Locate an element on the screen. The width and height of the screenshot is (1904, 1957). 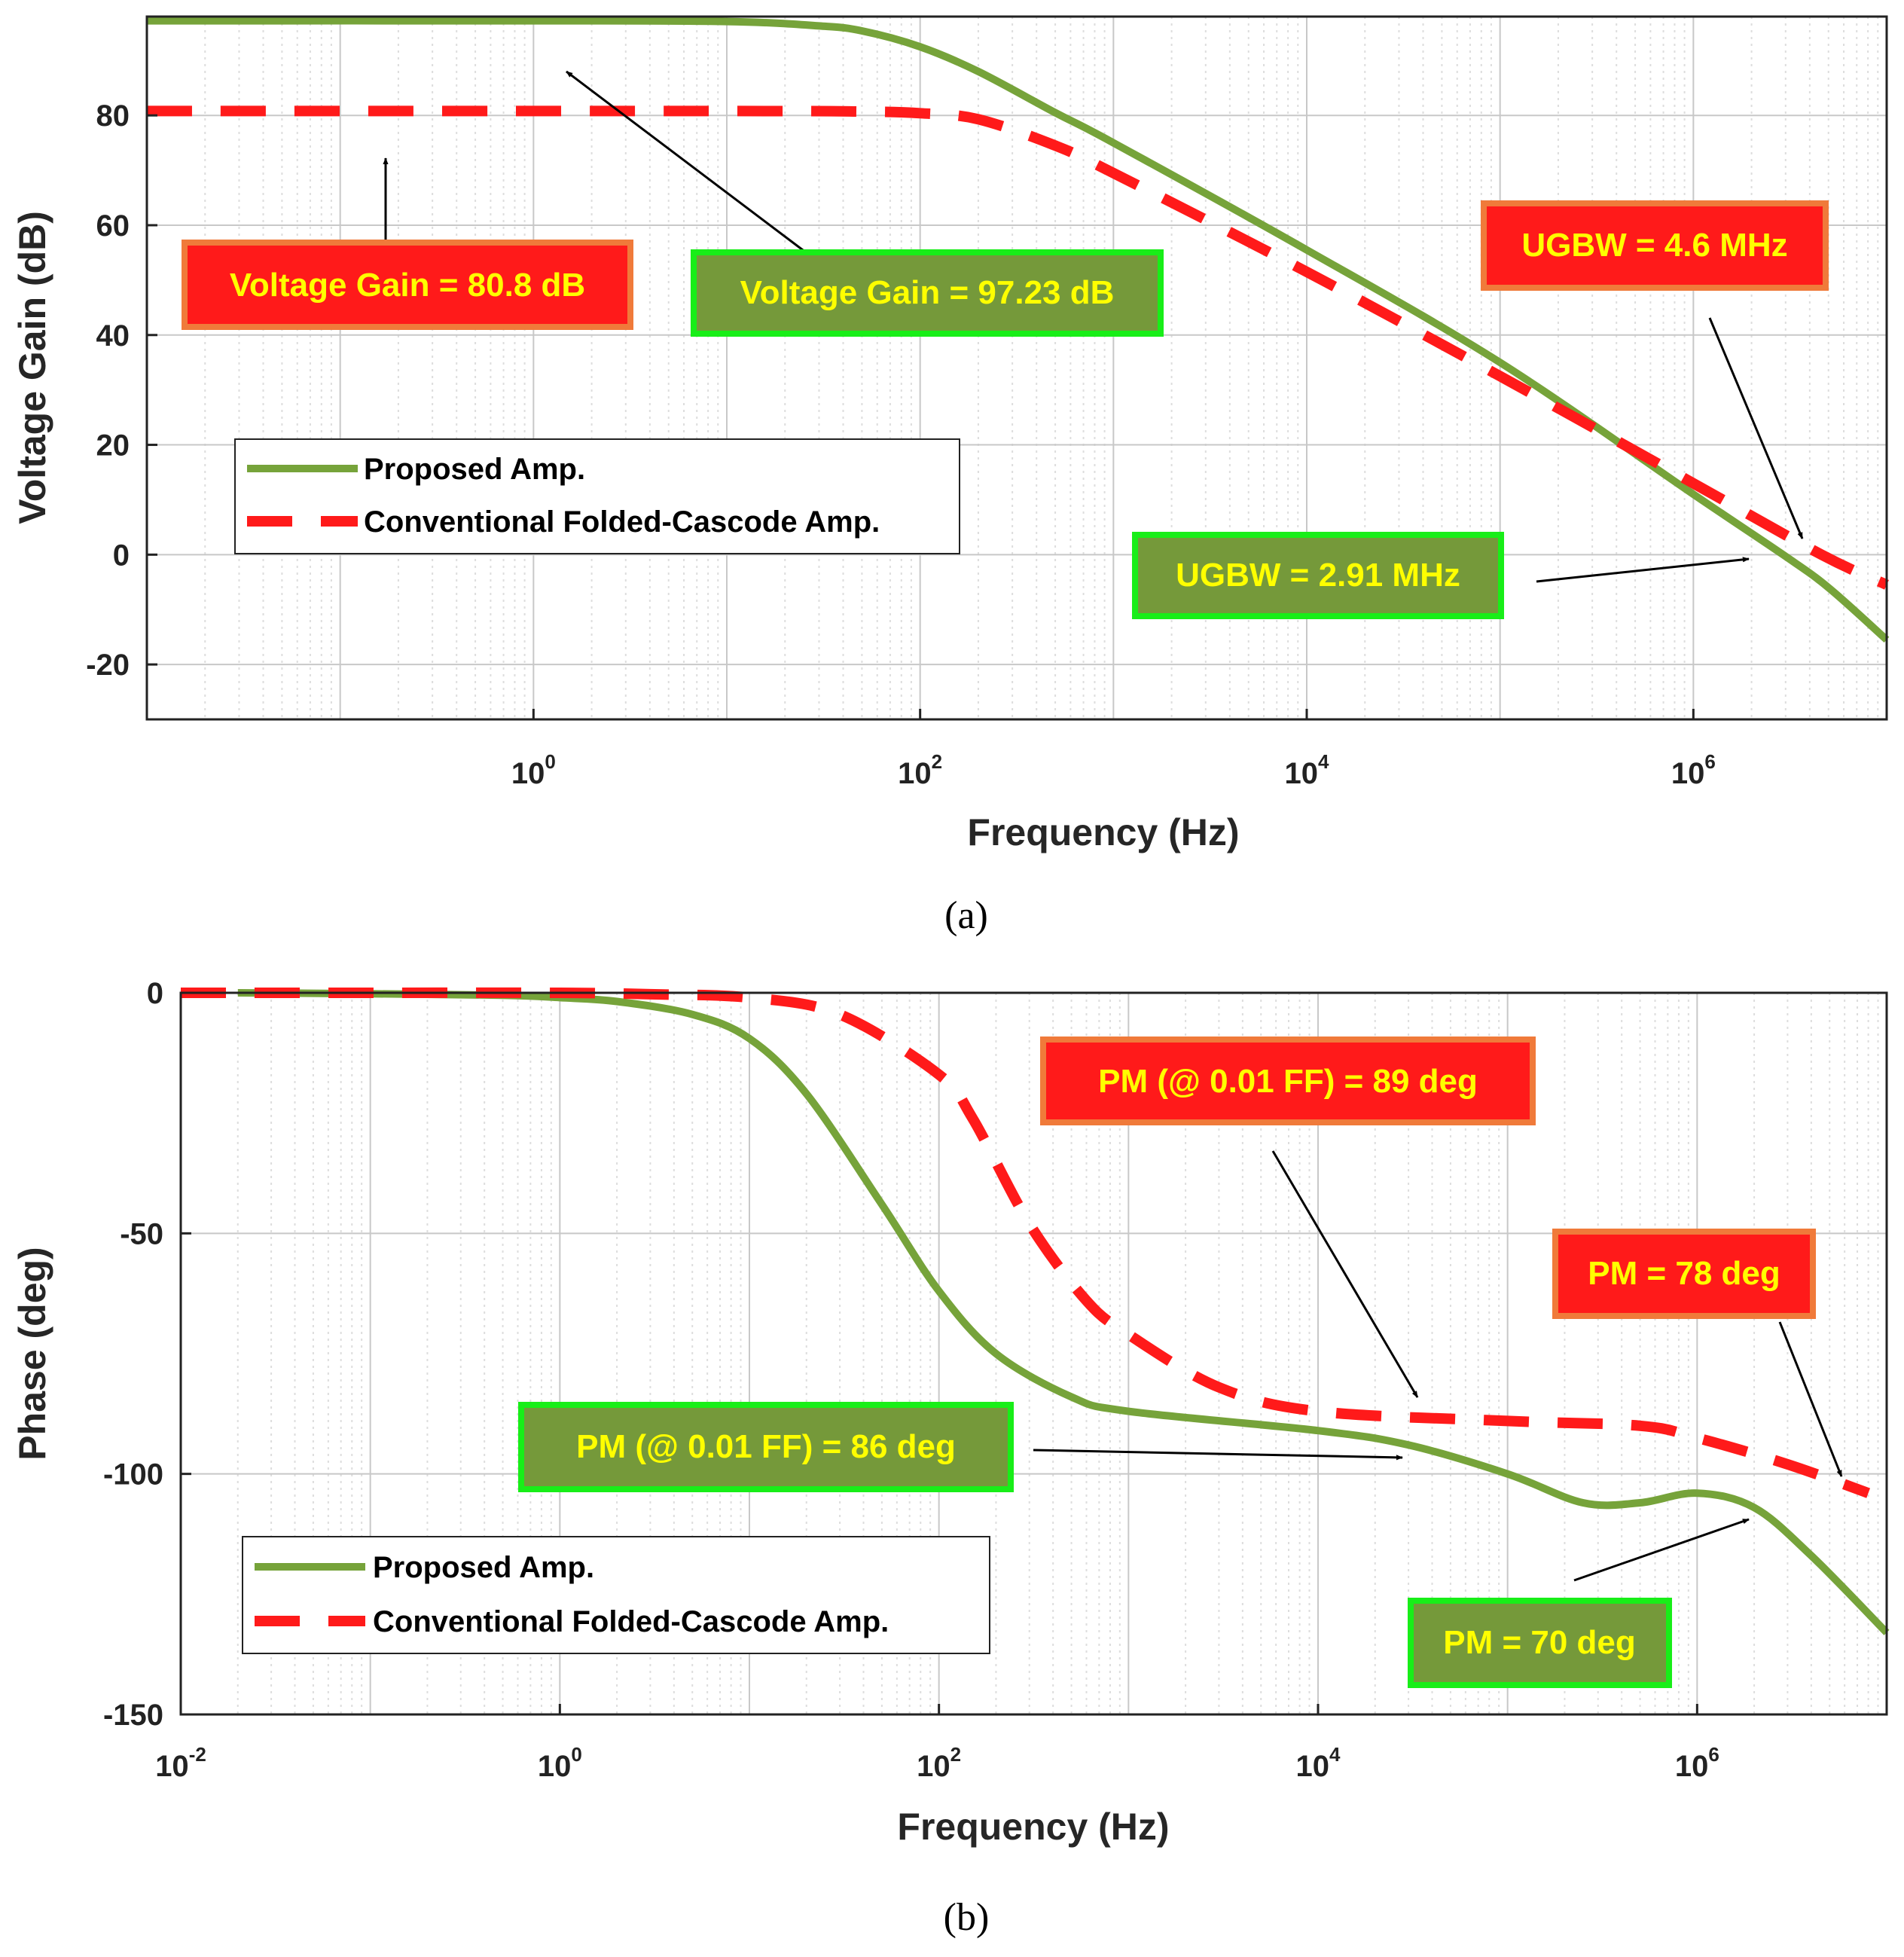
gain-annotation-ugbw-46mhz: UGBW = 4.6 MHz is located at coordinates (1655, 245).